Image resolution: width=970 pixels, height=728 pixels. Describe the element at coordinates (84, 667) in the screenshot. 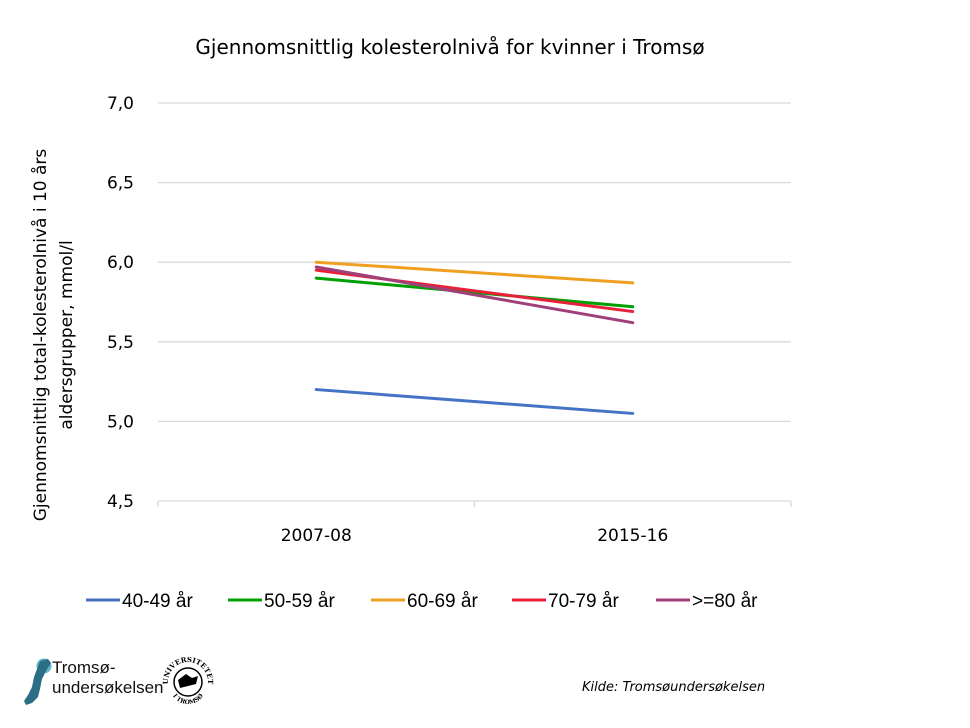

I see `logo-line-1: Tromsø-` at that location.